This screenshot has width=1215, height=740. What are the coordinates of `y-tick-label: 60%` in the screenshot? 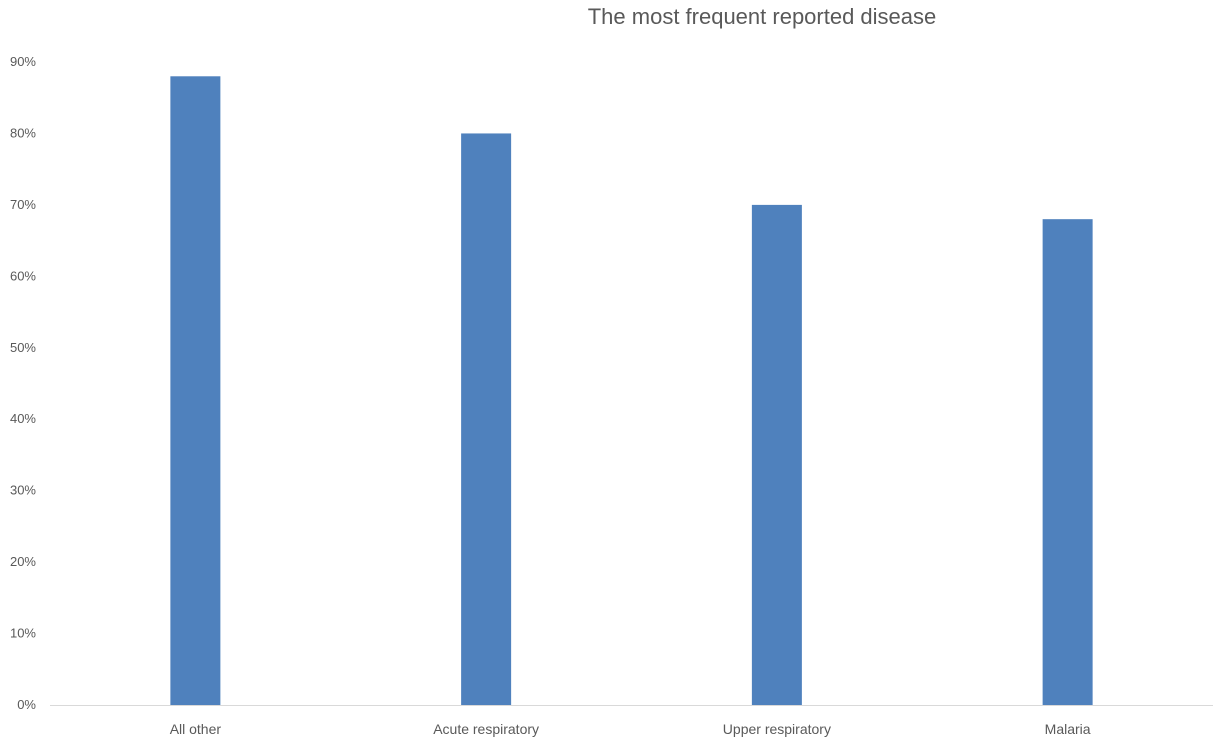 It's located at (23, 275).